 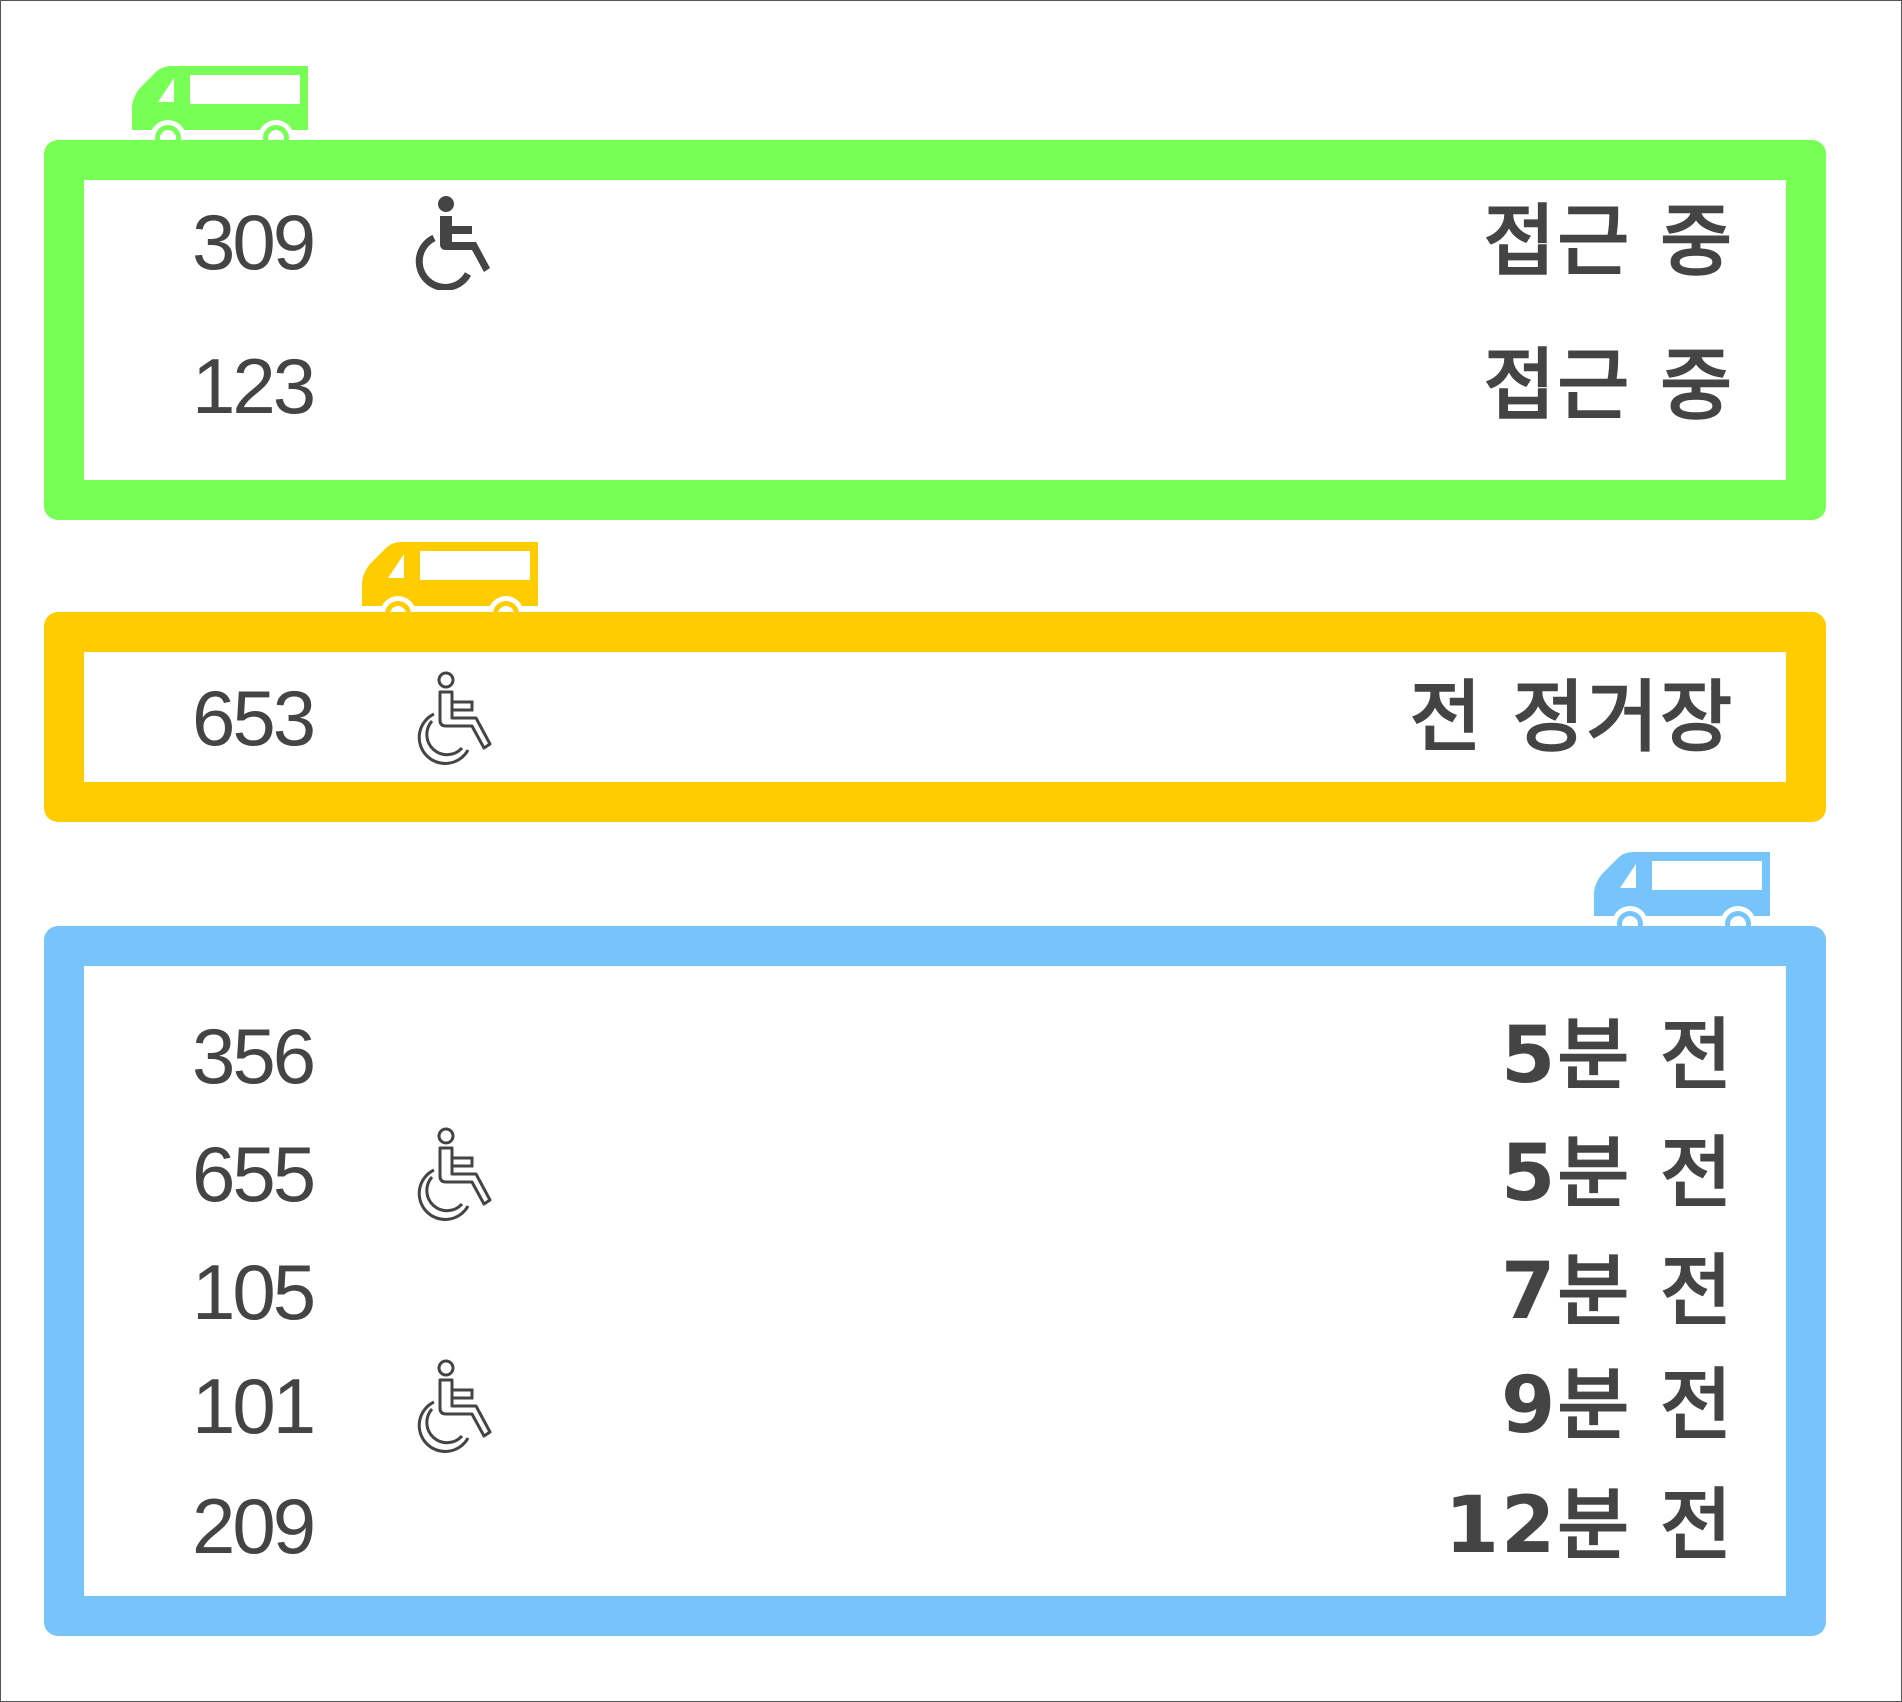 I want to click on list-item: 655 5분 전, so click(x=935, y=1174).